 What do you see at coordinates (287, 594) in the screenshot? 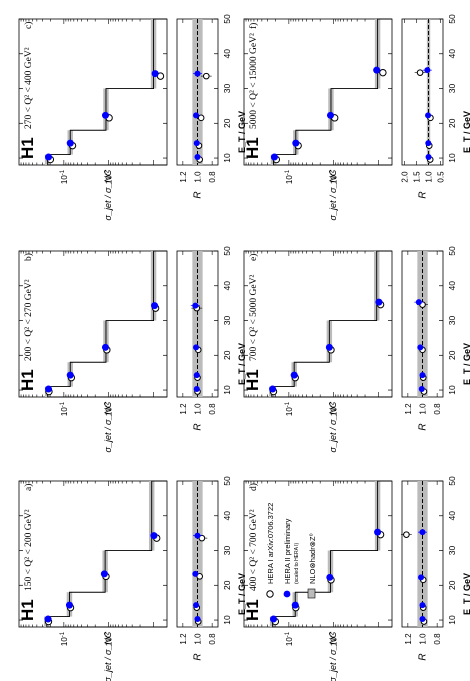
I see `legend-filled-circle` at bounding box center [287, 594].